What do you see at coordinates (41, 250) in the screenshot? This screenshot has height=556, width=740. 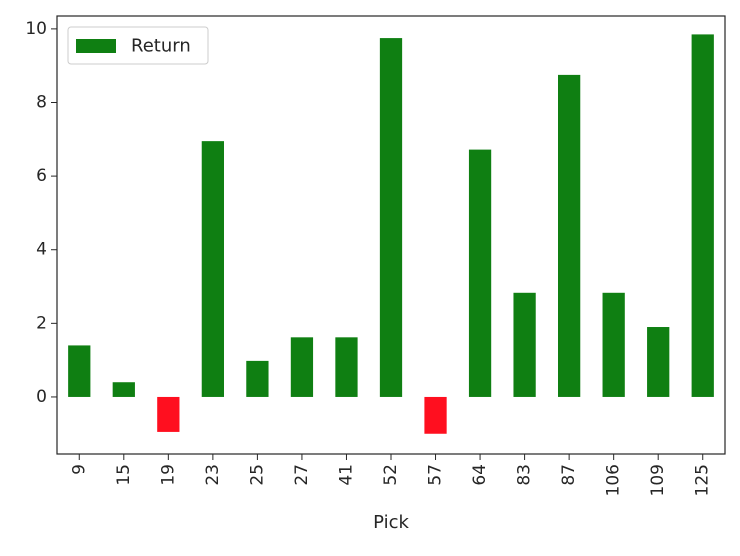 I see `y-tick-label: 4` at bounding box center [41, 250].